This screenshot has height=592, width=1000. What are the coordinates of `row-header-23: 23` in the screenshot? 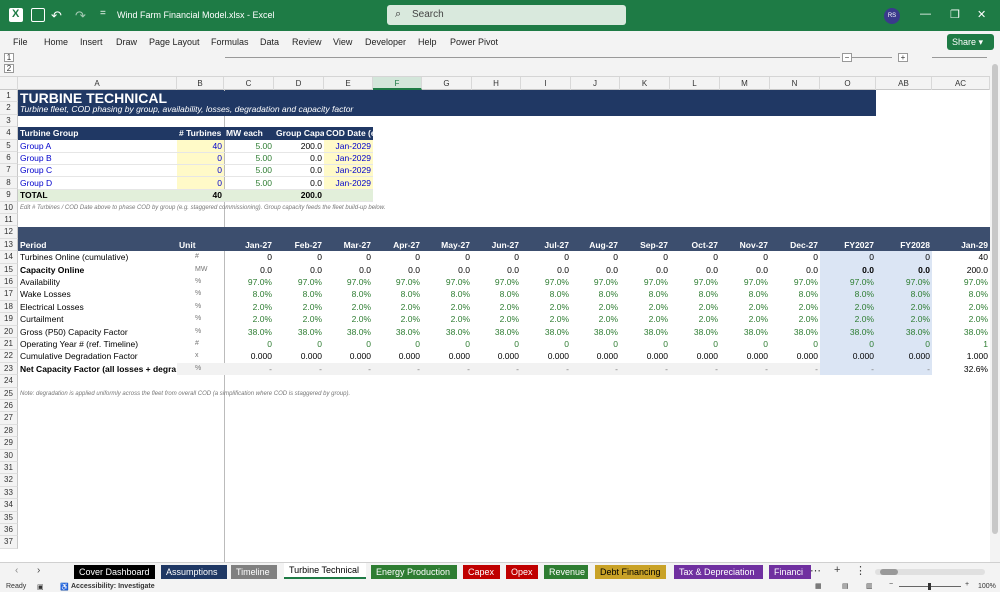 It's located at (9, 369).